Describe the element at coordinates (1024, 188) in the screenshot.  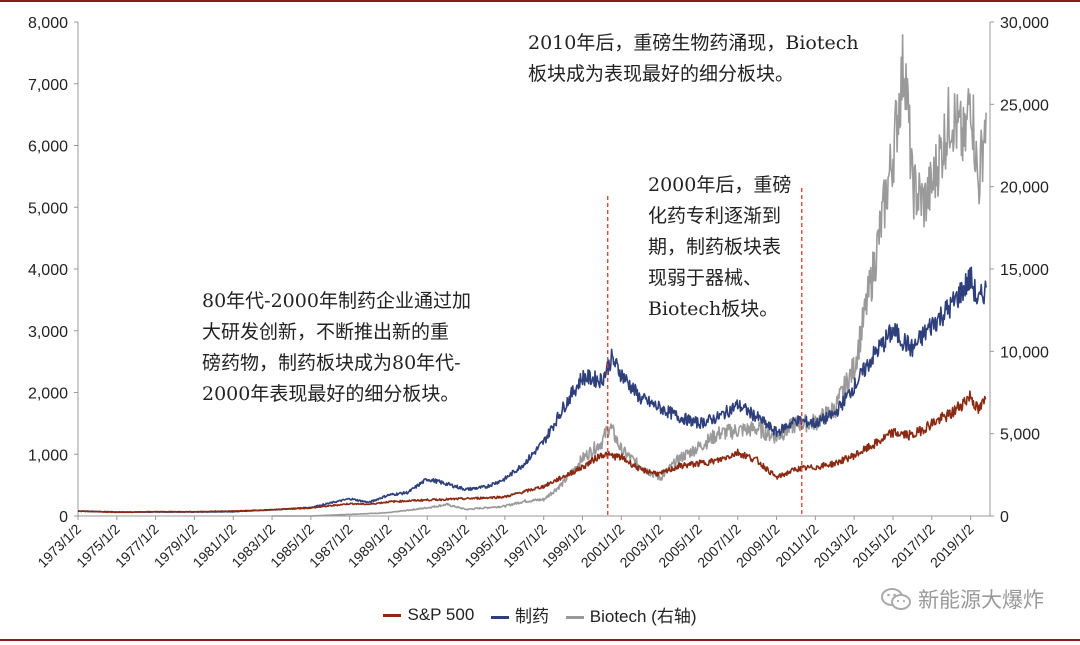
I see `y-right-tick-label: 20,000` at that location.